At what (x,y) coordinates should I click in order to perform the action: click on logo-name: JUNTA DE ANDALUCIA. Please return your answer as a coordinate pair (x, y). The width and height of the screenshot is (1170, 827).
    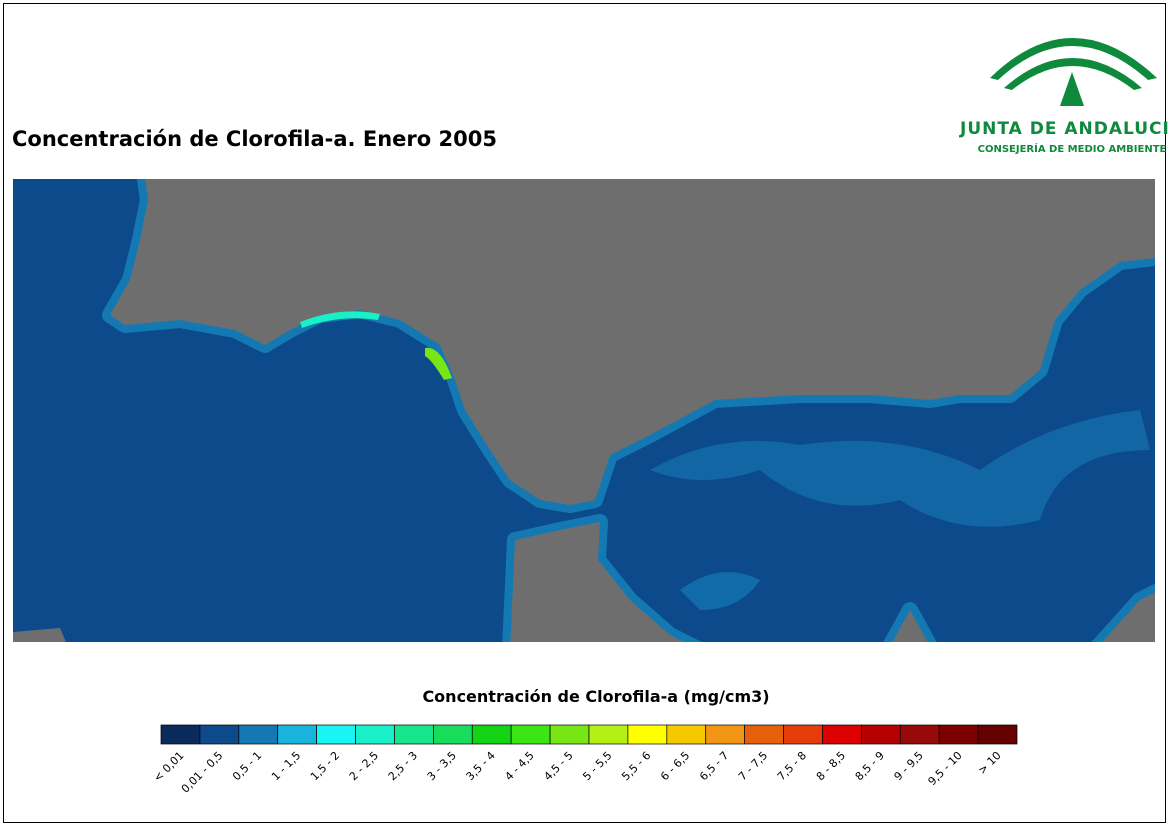
    Looking at the image, I should click on (1064, 129).